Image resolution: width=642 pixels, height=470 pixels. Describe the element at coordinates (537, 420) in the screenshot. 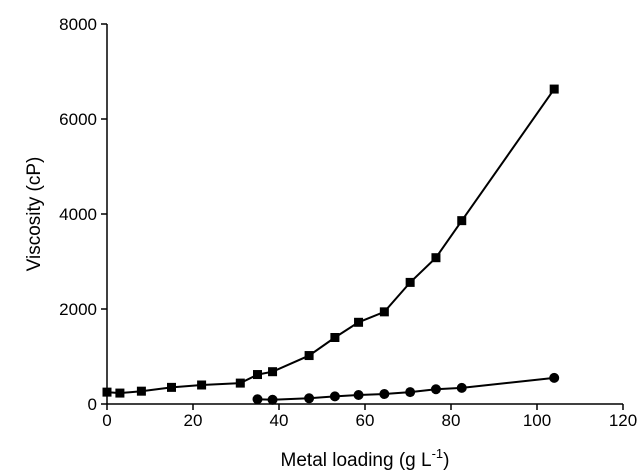

I see `x-tick-label: 100` at that location.